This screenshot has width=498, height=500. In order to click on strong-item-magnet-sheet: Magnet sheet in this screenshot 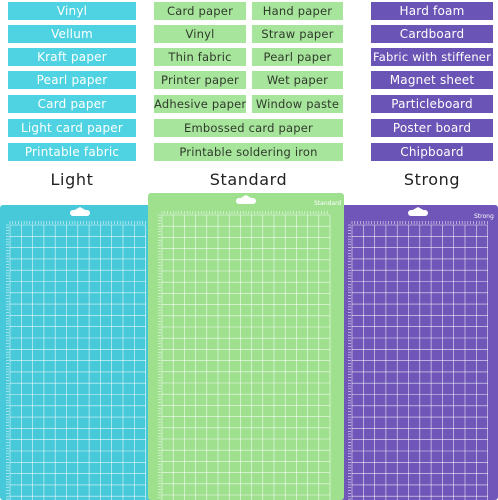, I will do `click(432, 80)`.